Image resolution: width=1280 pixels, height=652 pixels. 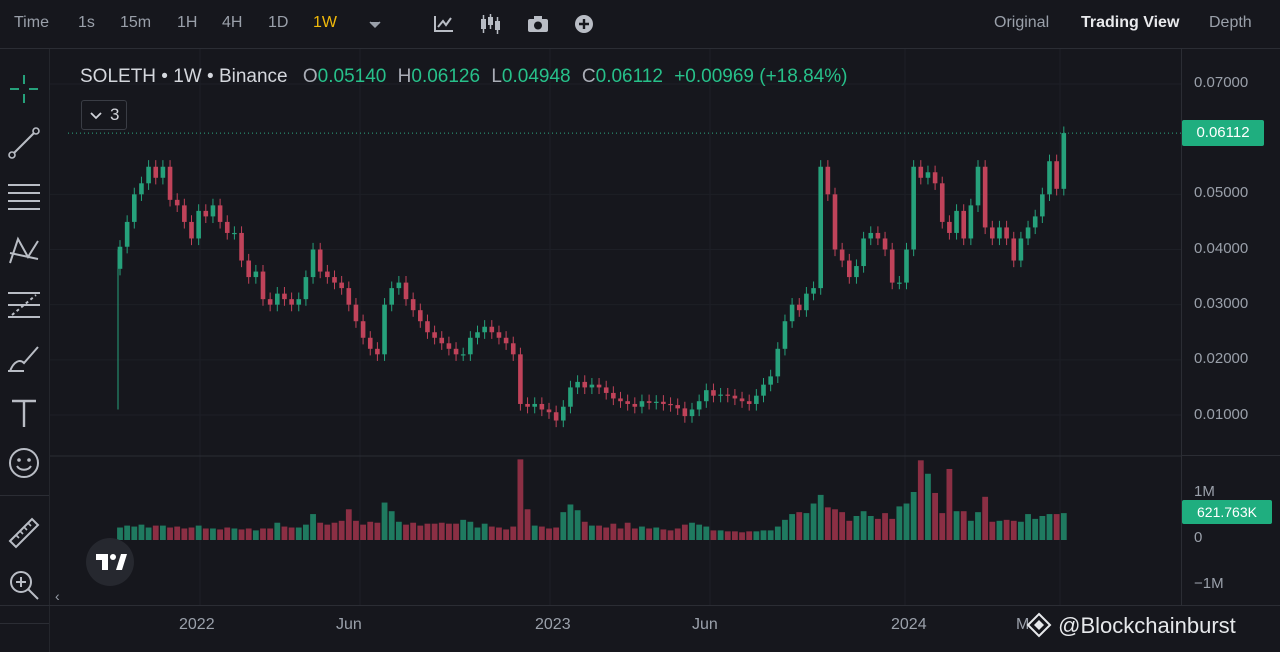 I want to click on open-label: O, so click(x=310, y=76).